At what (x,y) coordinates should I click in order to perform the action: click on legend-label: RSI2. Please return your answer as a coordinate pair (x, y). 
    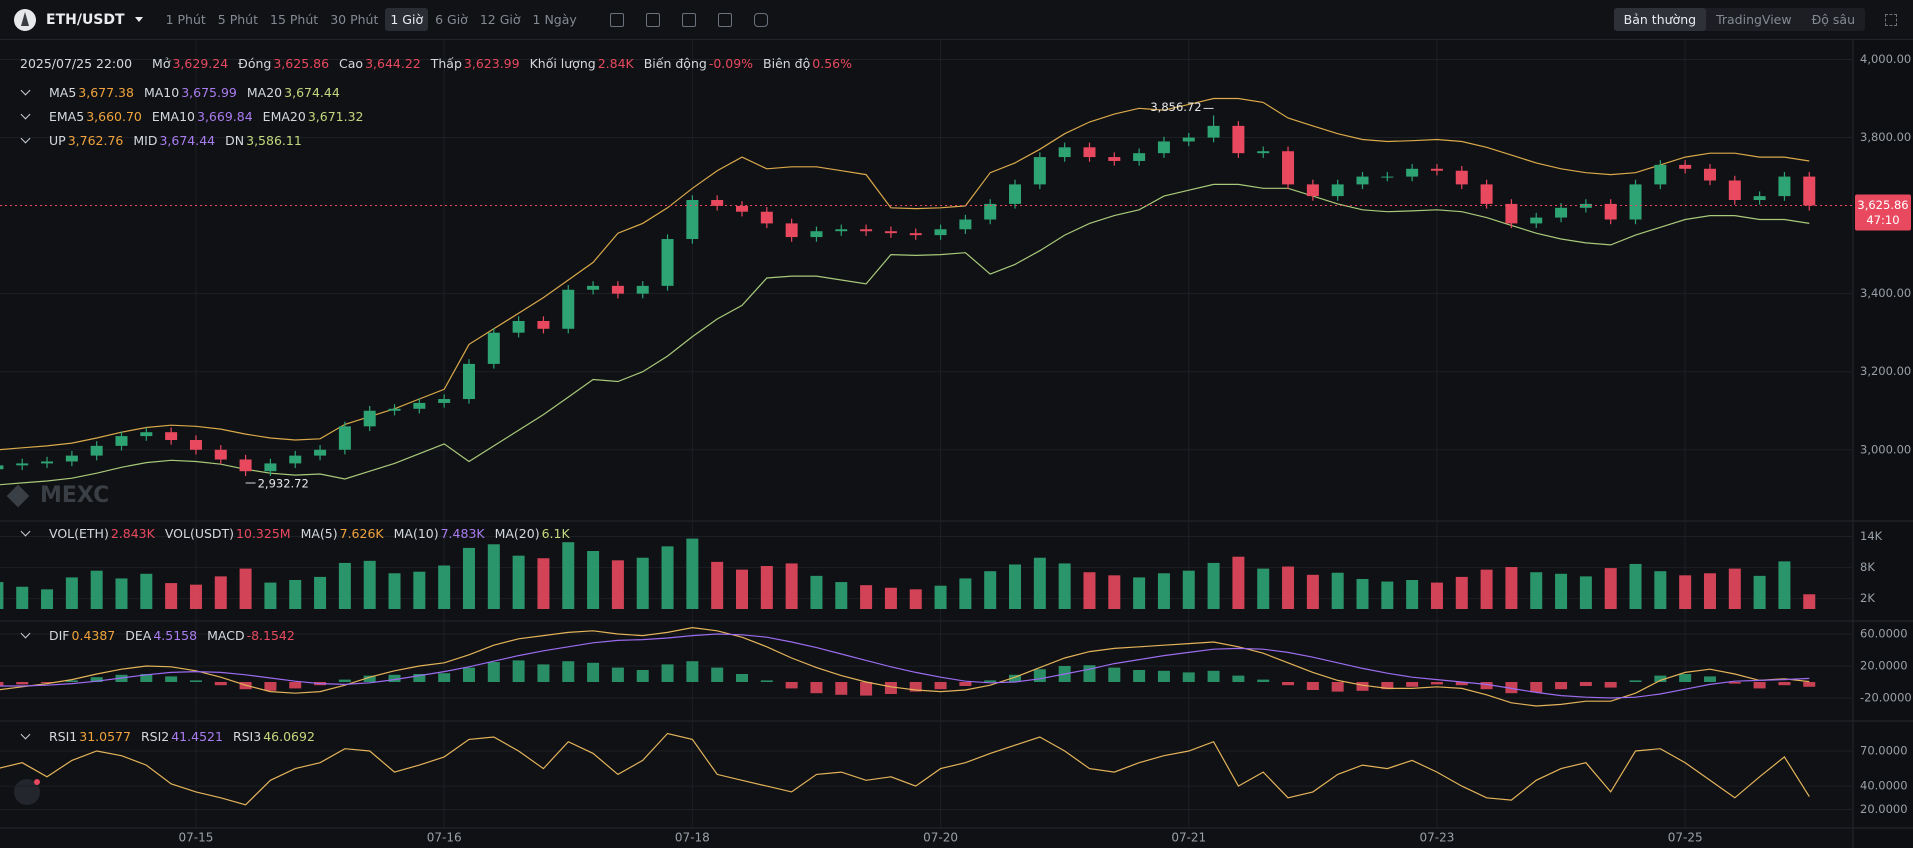
    Looking at the image, I should click on (155, 736).